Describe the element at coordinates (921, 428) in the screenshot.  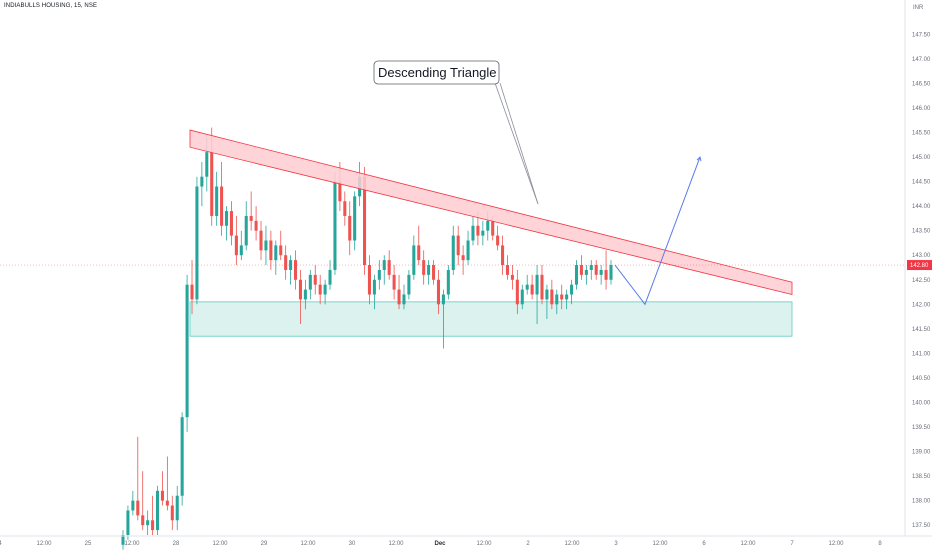
I see `price-tick-label: 139.50` at that location.